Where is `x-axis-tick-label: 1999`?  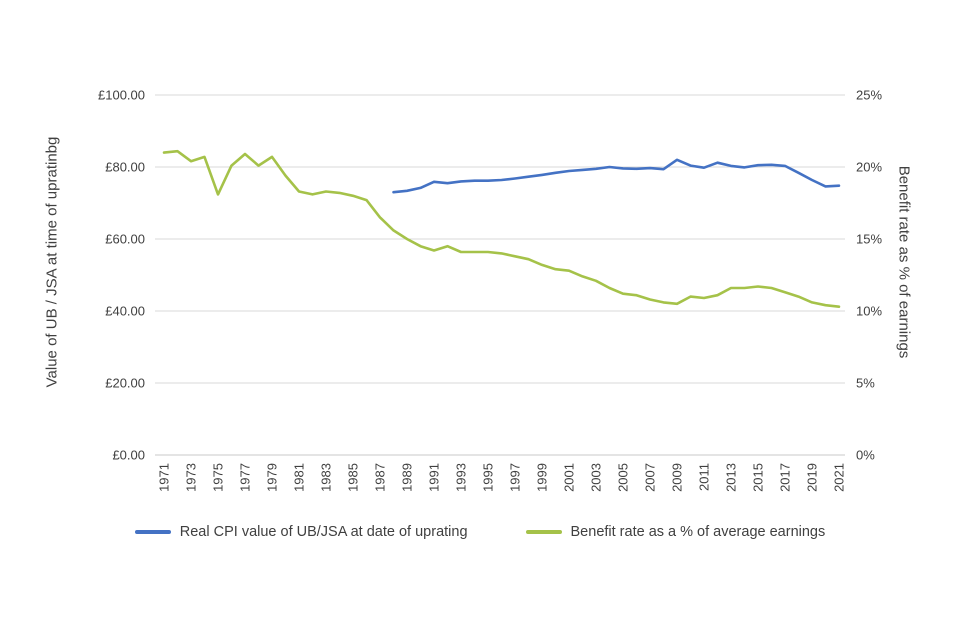 x-axis-tick-label: 1999 is located at coordinates (542, 477).